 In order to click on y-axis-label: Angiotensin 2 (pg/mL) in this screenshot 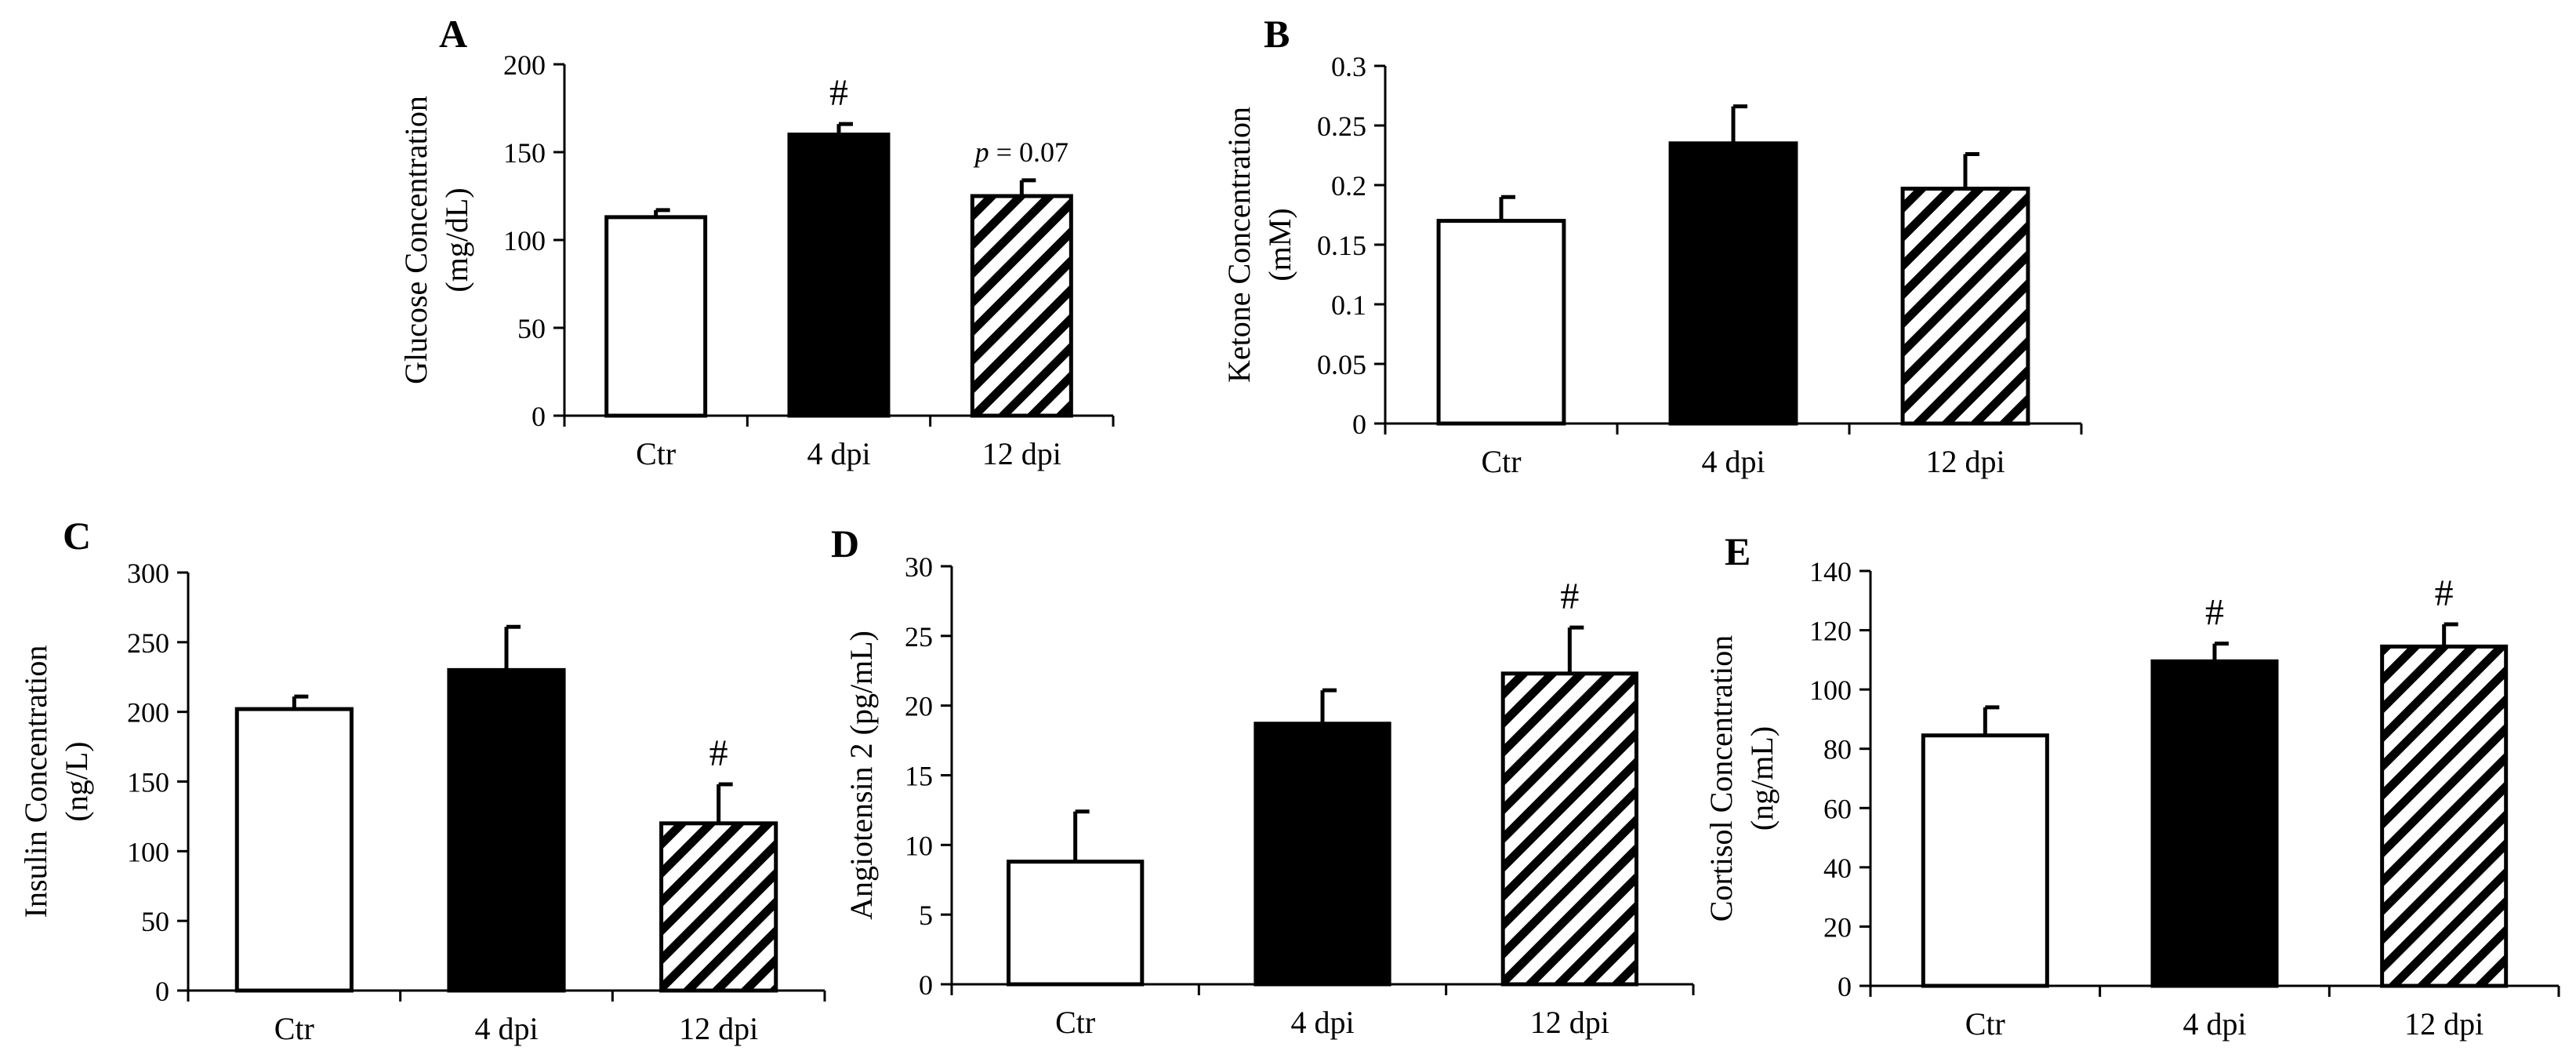, I will do `click(861, 776)`.